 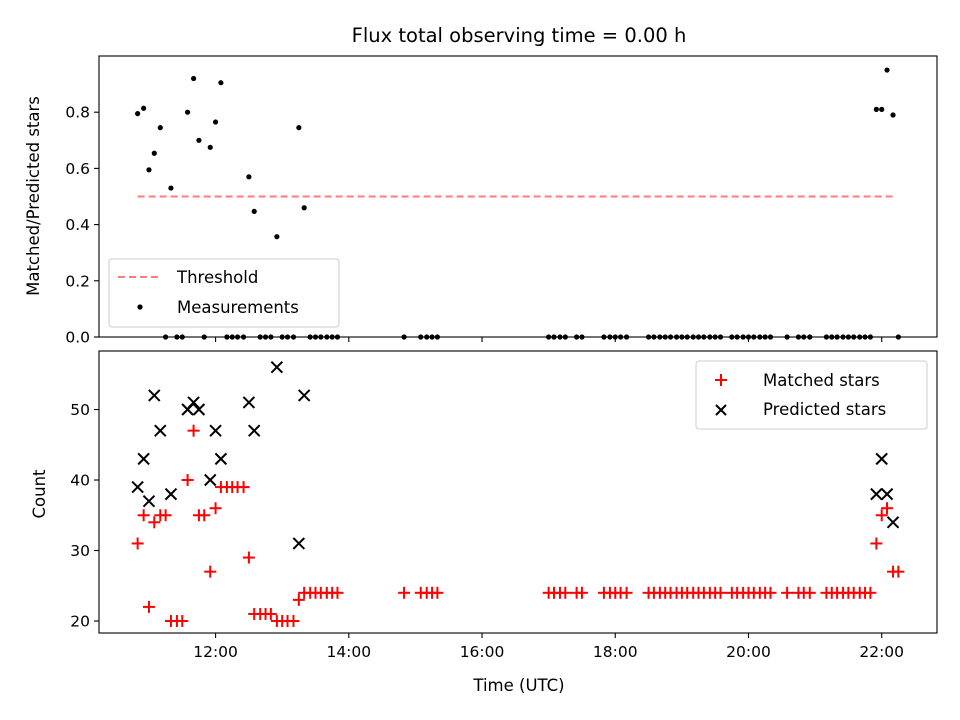 I want to click on ratio-legend-box, so click(x=224, y=293).